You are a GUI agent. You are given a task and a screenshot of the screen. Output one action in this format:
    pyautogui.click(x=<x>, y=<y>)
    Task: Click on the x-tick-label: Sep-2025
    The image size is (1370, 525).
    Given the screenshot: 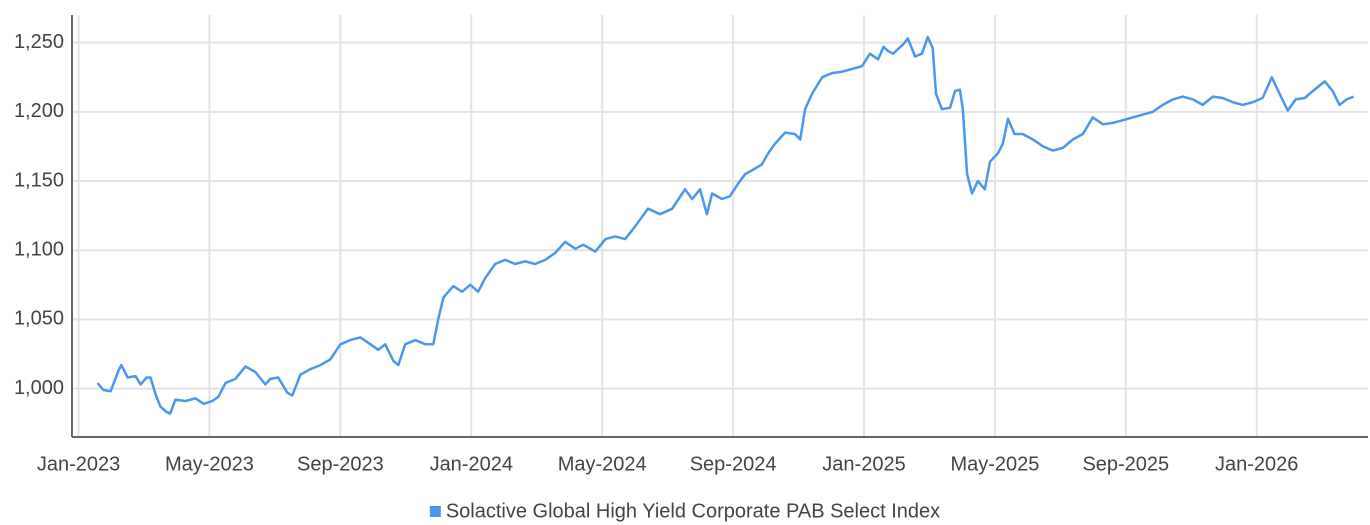 What is the action you would take?
    pyautogui.click(x=1125, y=464)
    